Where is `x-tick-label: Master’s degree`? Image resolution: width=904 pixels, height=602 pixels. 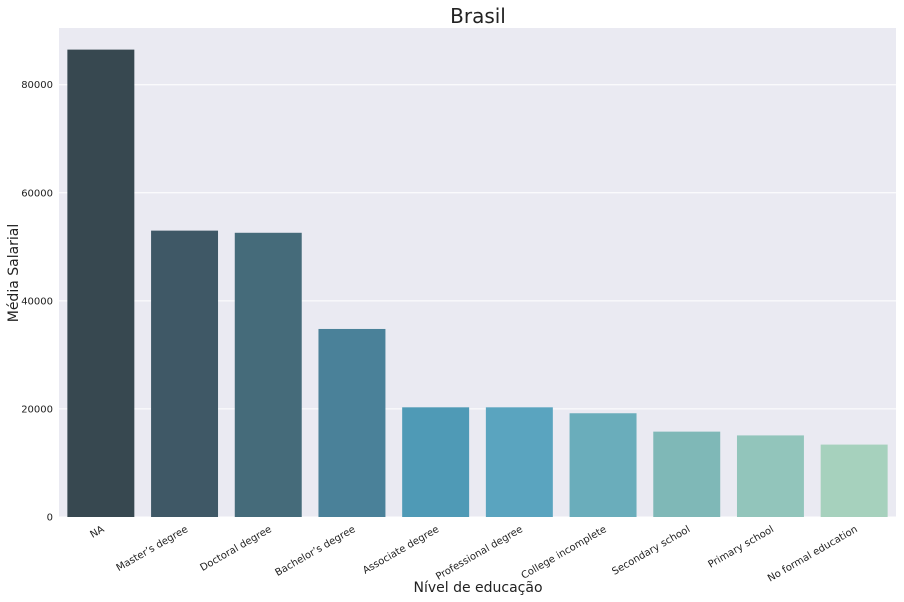
x-tick-label: Master’s degree is located at coordinates (152, 549).